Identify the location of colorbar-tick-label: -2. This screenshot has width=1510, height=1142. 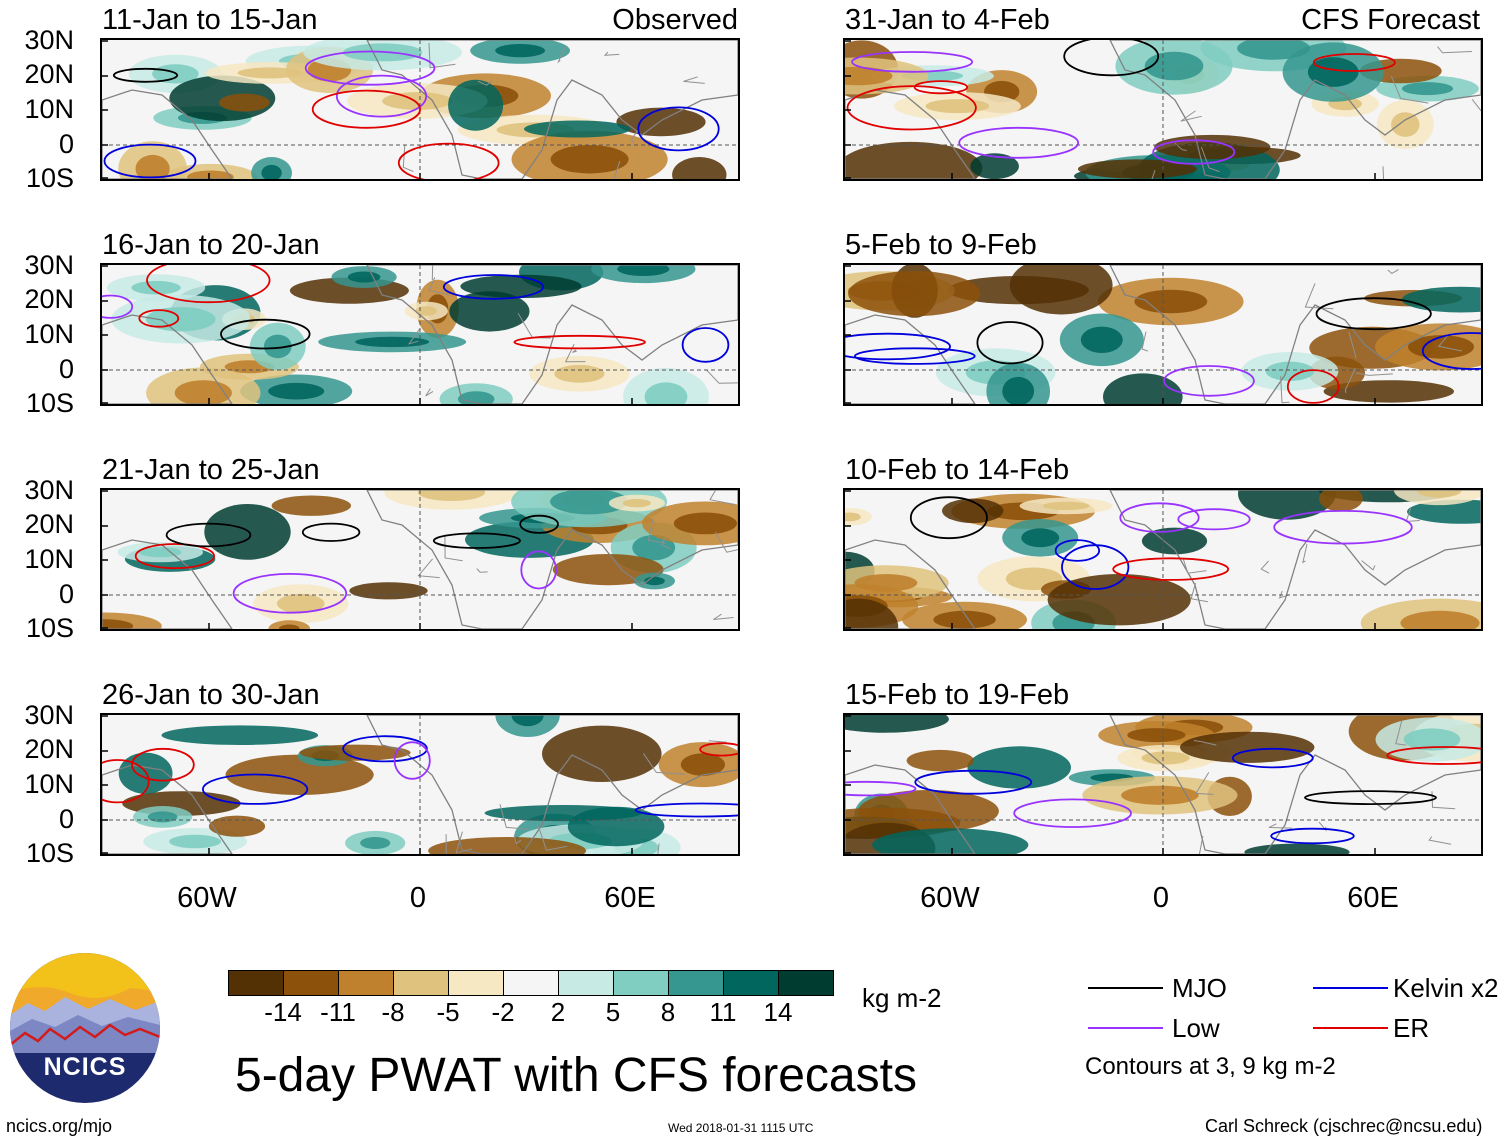
(503, 1012).